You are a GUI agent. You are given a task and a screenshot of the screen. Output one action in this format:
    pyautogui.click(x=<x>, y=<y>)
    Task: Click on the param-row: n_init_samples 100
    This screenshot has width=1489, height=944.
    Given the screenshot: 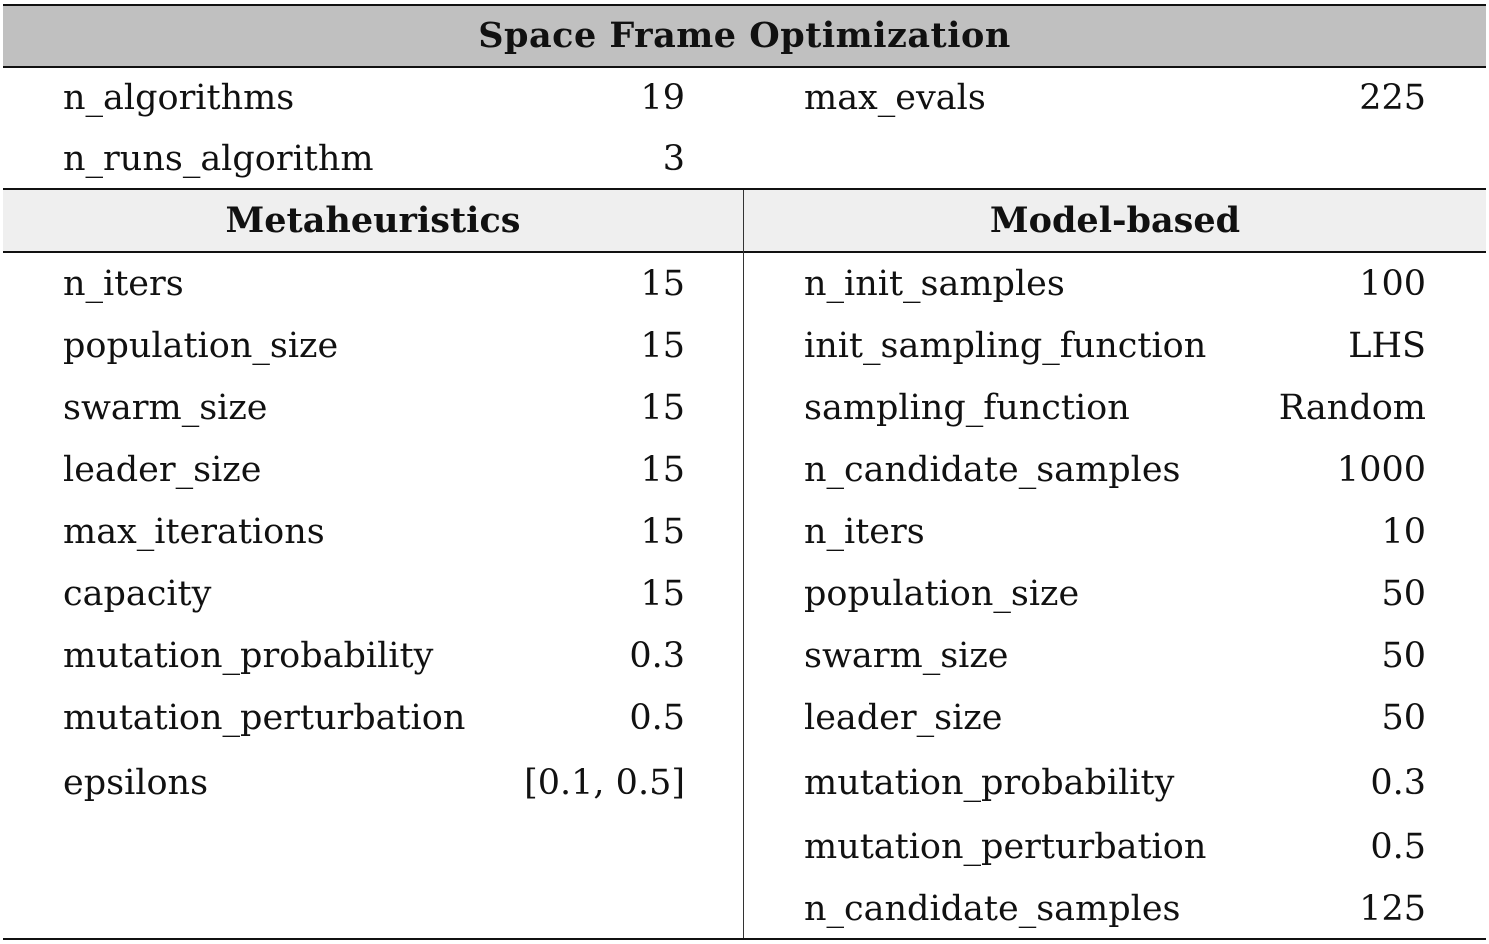 What is the action you would take?
    pyautogui.click(x=1115, y=284)
    